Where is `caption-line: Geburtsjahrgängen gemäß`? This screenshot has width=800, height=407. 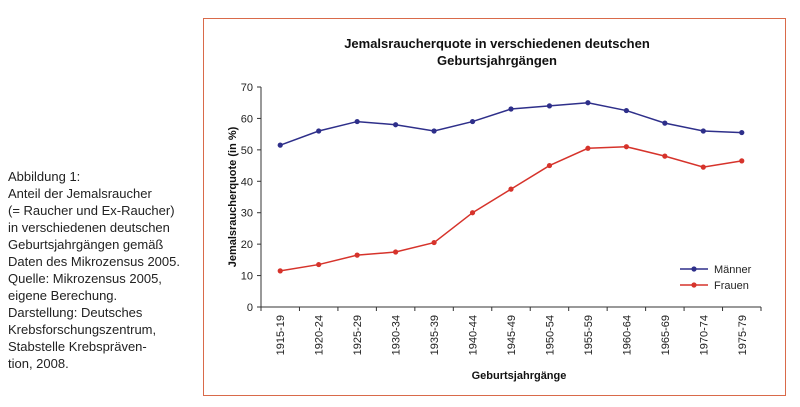 caption-line: Geburtsjahrgängen gemäß is located at coordinates (86, 244).